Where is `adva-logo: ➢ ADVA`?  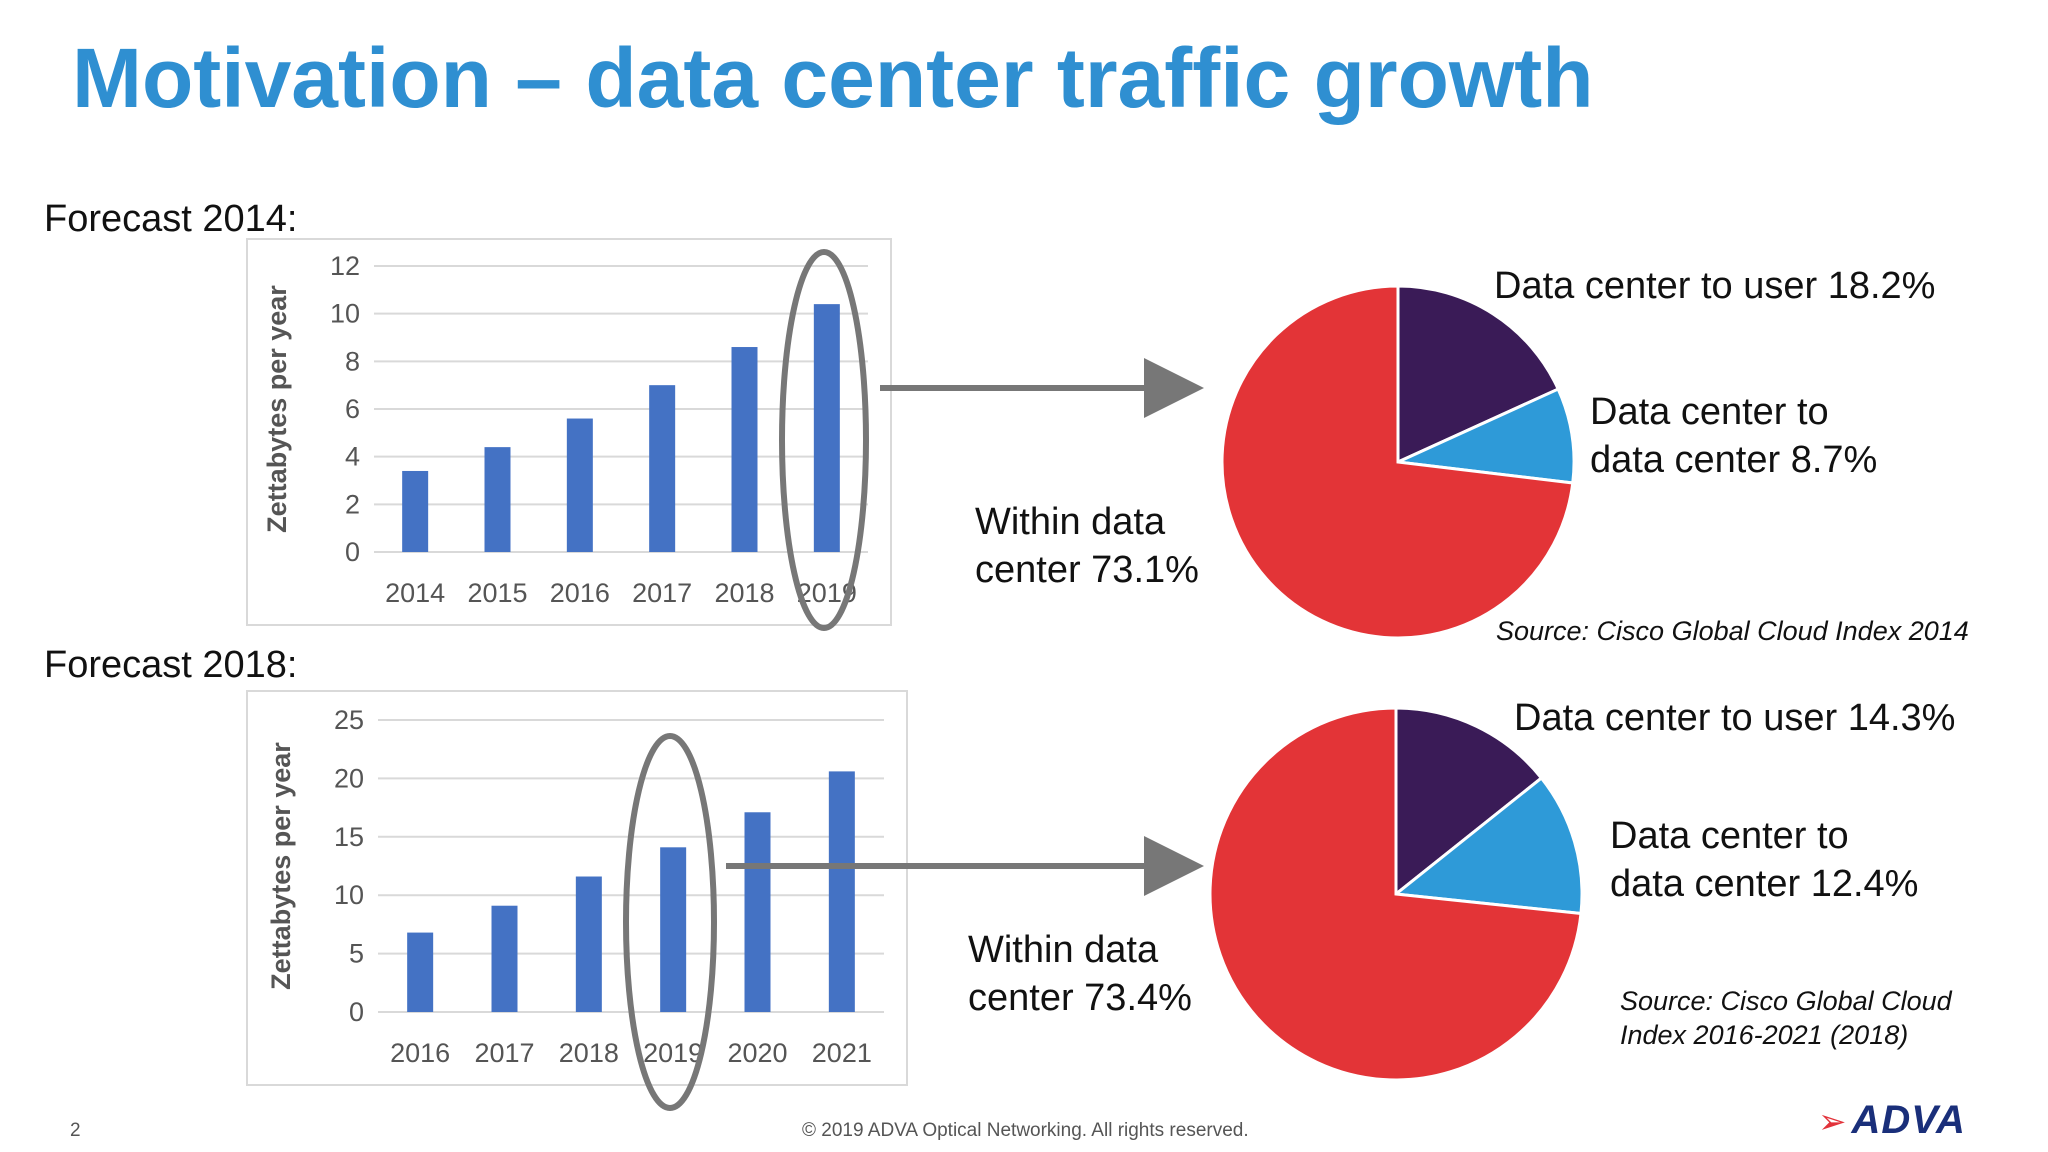 adva-logo: ➢ ADVA is located at coordinates (1892, 1120).